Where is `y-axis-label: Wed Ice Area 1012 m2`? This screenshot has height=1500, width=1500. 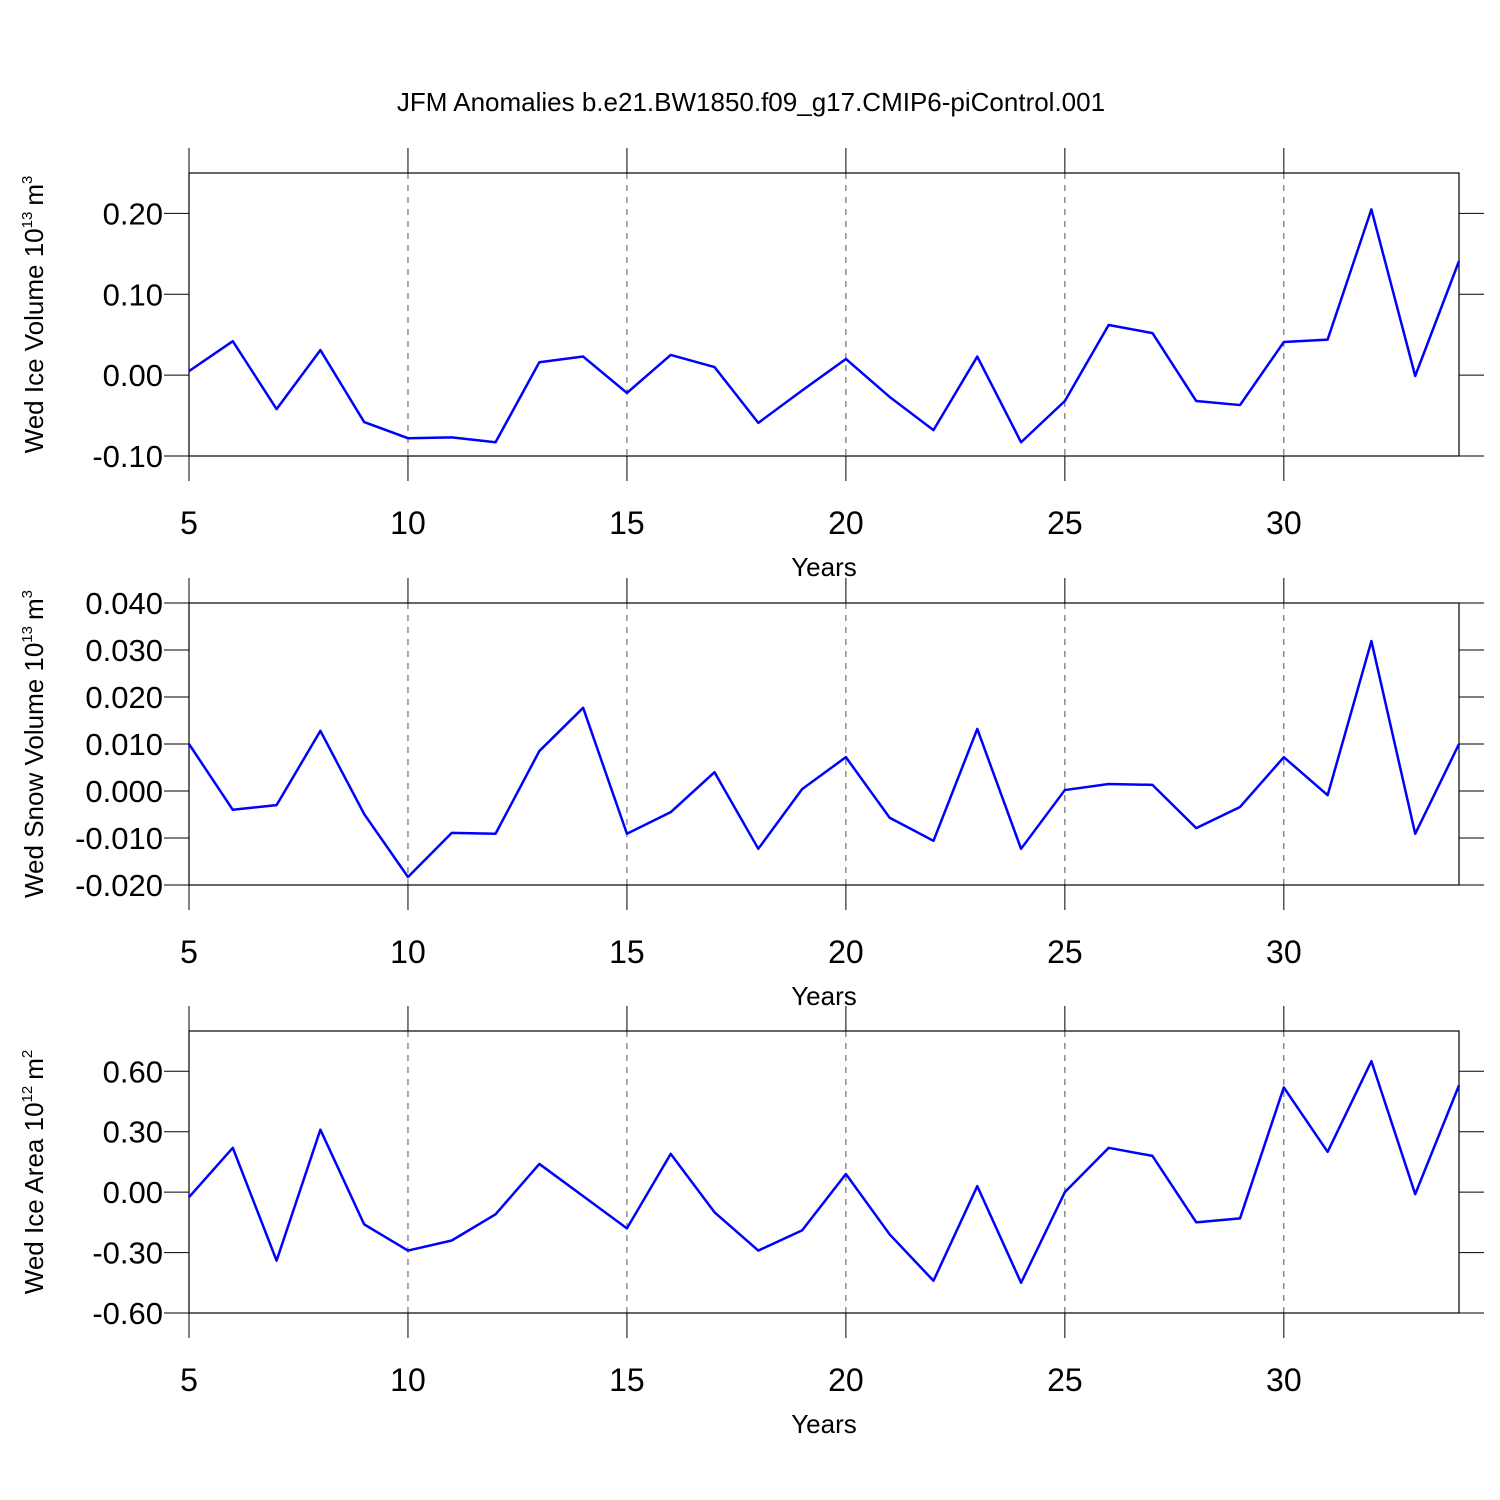 y-axis-label: Wed Ice Area 1012 m2 is located at coordinates (34, 1172).